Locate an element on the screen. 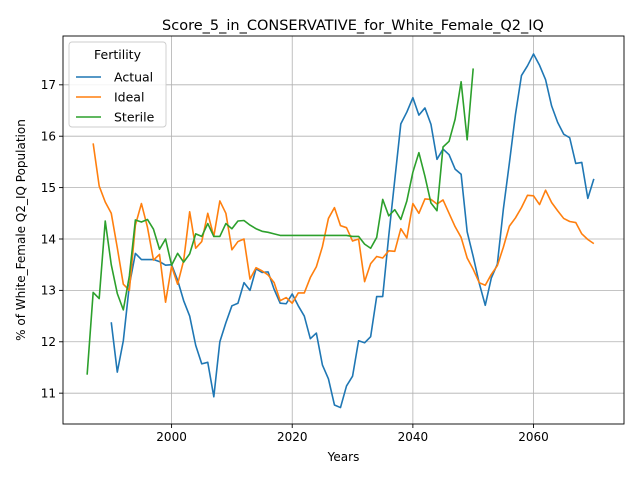  y-tick-label: 11 is located at coordinates (48, 393).